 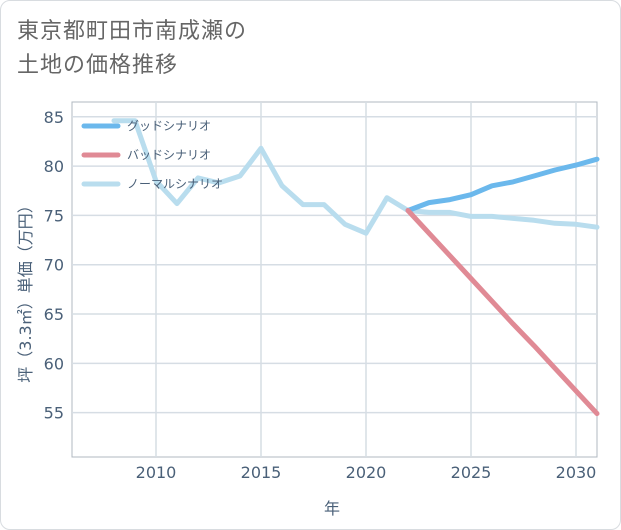 I want to click on y-tick-label: 70, so click(x=54, y=265).